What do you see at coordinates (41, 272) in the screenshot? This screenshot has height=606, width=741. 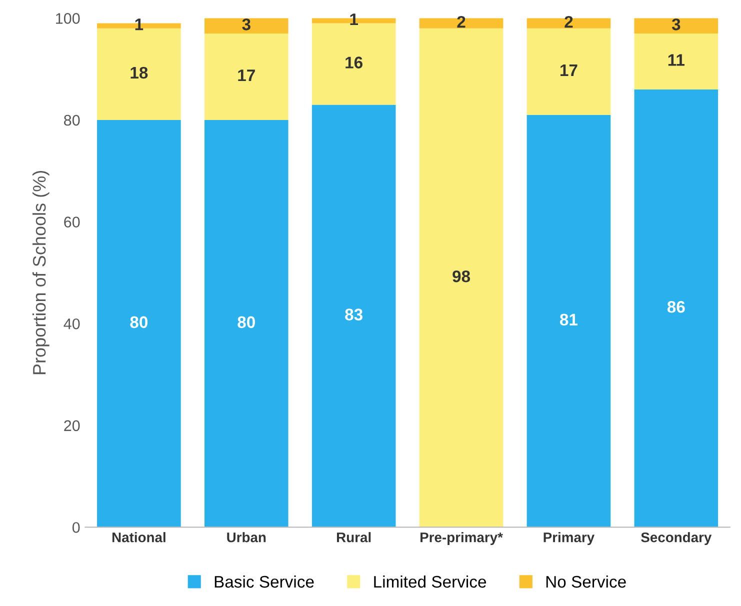 I see `y-axis-title: Proportion of Schools (%)` at bounding box center [41, 272].